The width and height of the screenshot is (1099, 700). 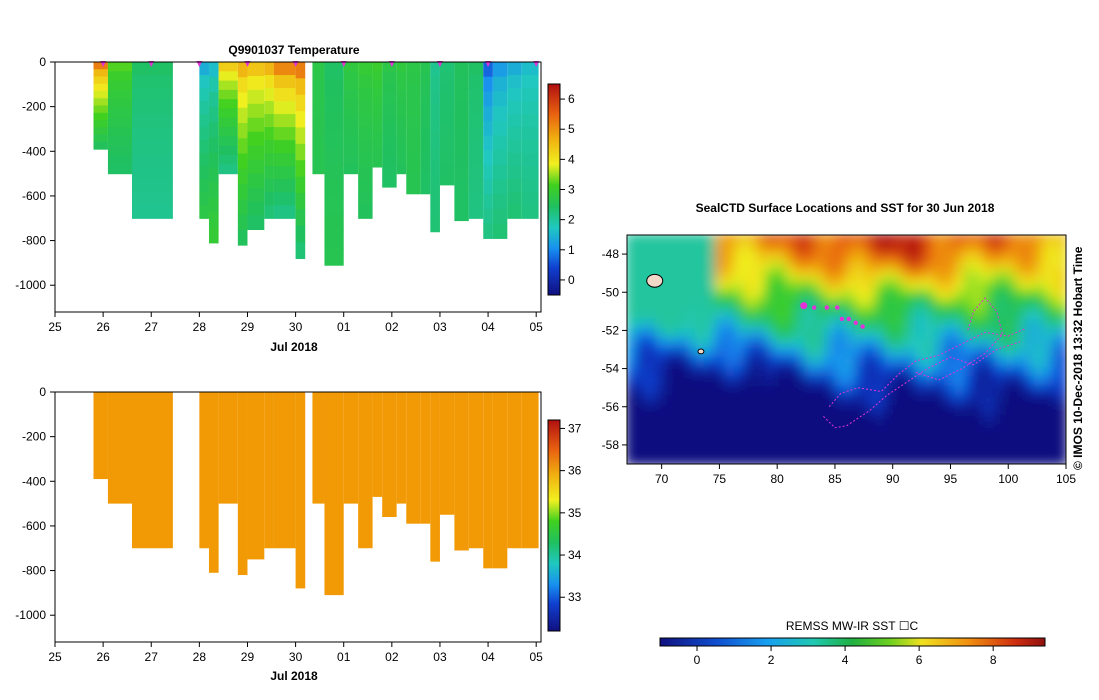 I want to click on colorbar-tick-label: 2, so click(x=571, y=220).